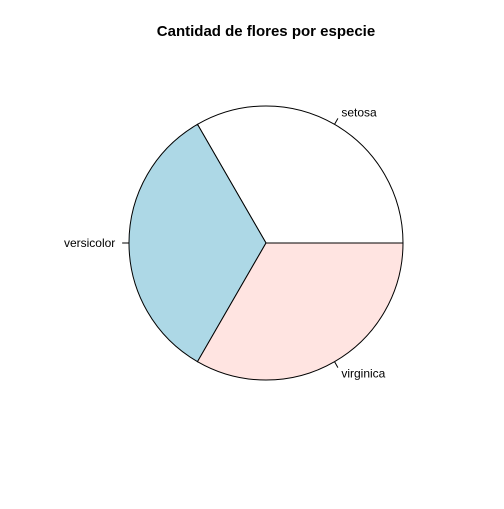  Describe the element at coordinates (300, 311) in the screenshot. I see `pie-slice-virginica` at that location.